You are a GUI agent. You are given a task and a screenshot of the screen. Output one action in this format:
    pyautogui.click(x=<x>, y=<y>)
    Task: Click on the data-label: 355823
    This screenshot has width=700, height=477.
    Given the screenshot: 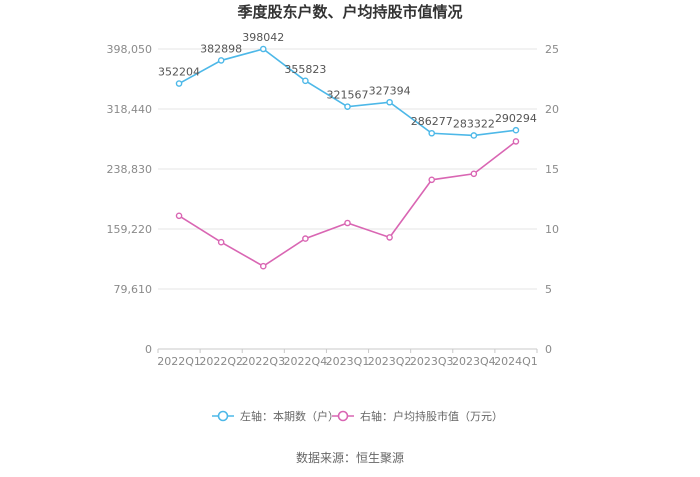 What is the action you would take?
    pyautogui.click(x=305, y=69)
    